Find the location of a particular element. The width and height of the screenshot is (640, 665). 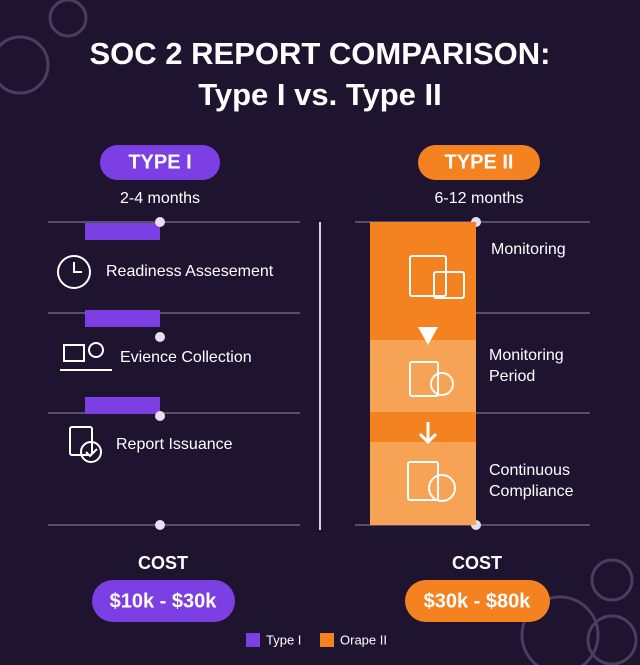

step-label-box: Continuous Compliance is located at coordinates (531, 481).